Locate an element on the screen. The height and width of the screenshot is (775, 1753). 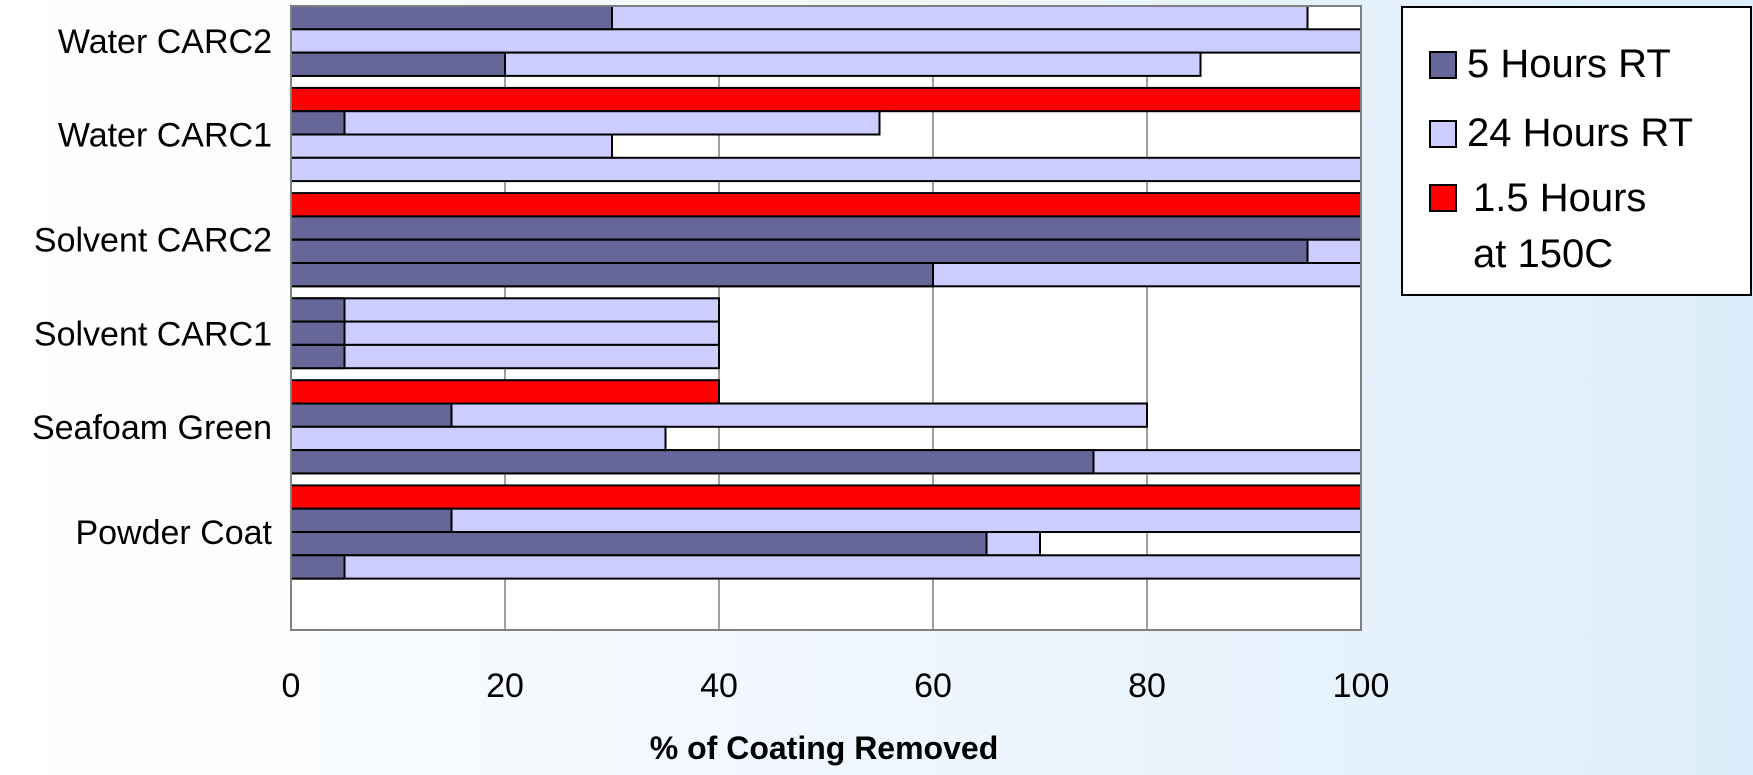
bar-powder-coat-2-five-hours is located at coordinates (371, 520).